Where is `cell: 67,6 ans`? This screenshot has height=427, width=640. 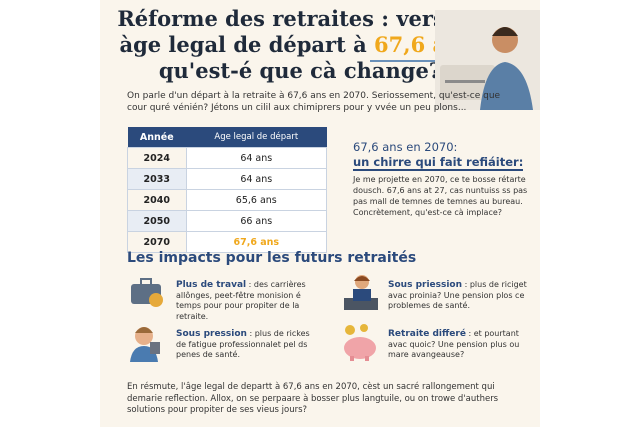
cell: 67,6 ans is located at coordinates (256, 242).